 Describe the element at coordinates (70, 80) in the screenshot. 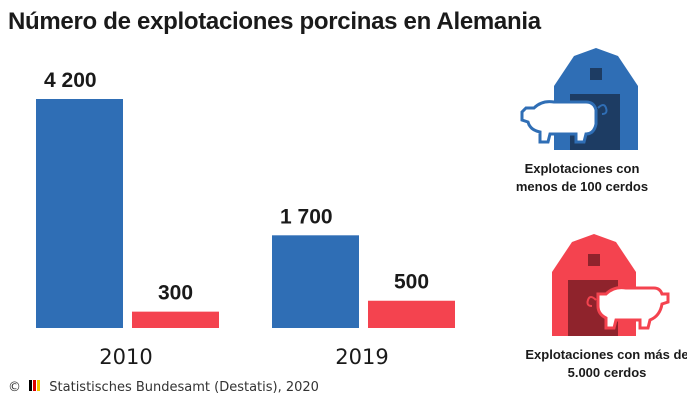

I see `data-label-2010-series-1: 4 200` at that location.